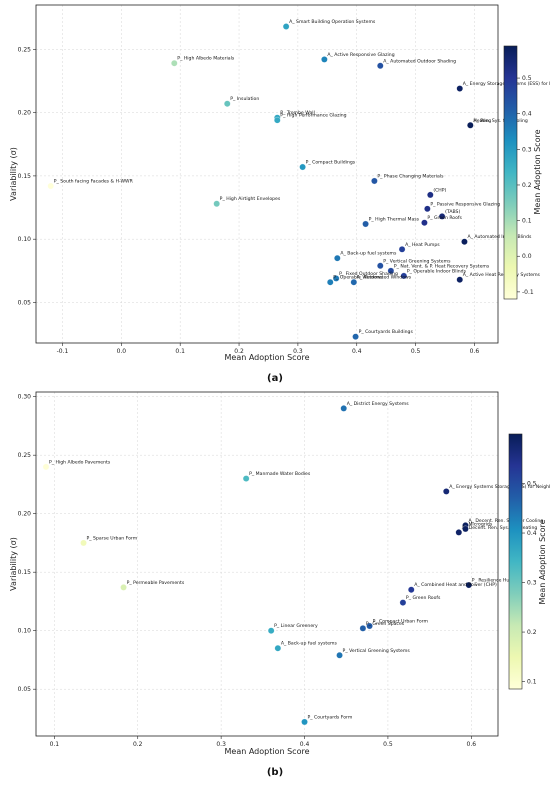 This screenshot has height=787, width=550. What do you see at coordinates (505, 521) in the screenshot?
I see `data-point-label: A_ Decent. Ren. Sys. For Cooling` at bounding box center [505, 521].